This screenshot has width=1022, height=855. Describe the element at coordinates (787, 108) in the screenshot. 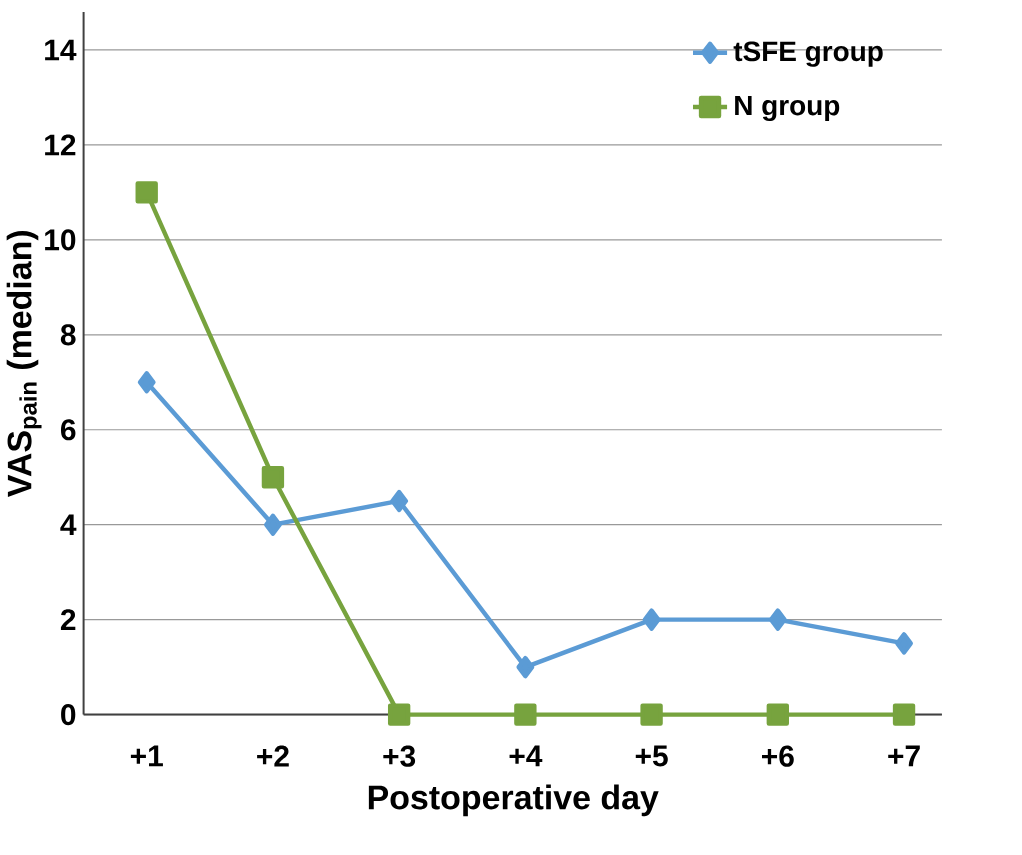

I see `legend-label: N group` at that location.